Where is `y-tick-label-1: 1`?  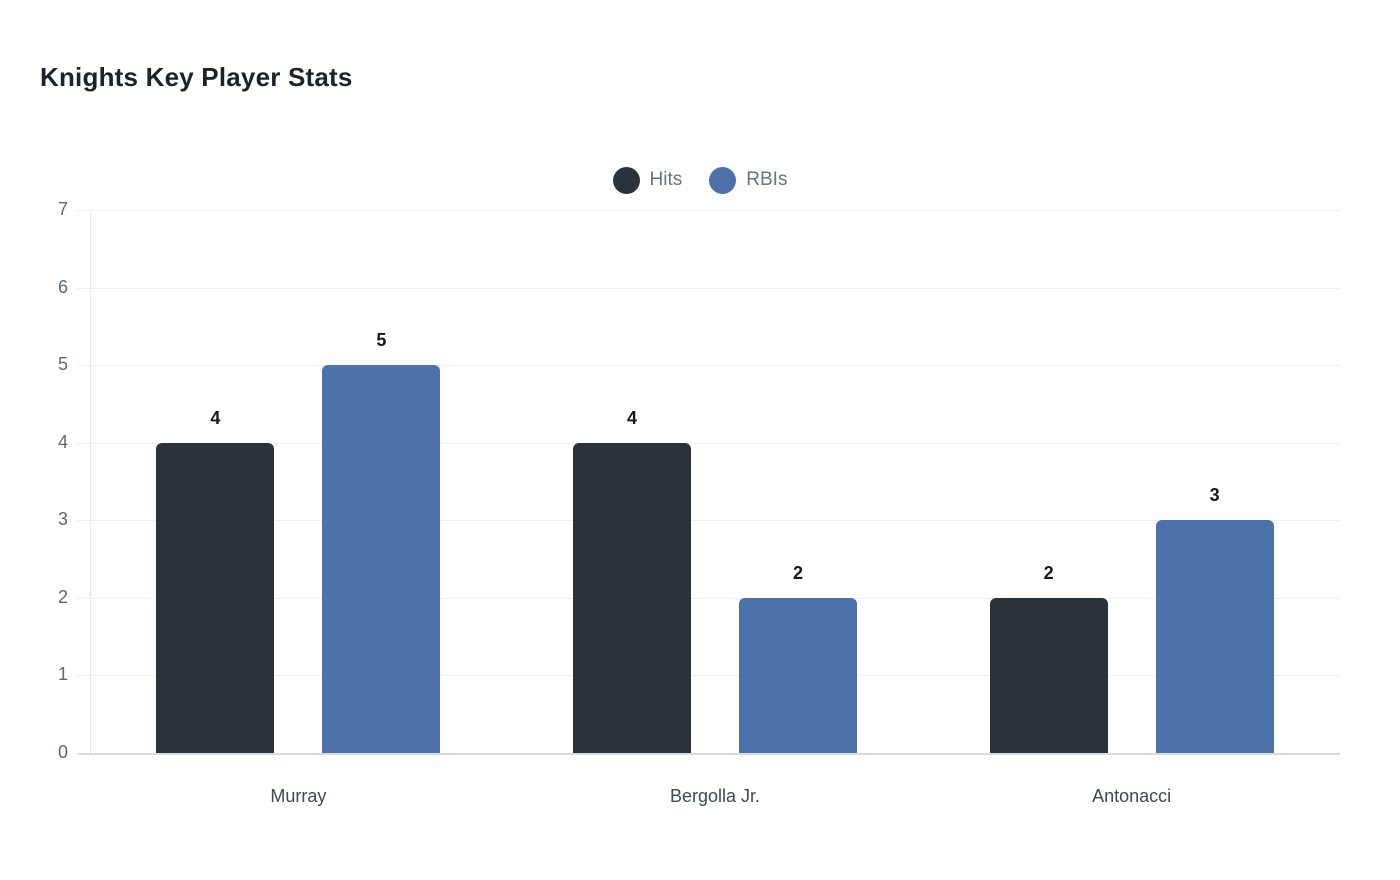
y-tick-label-1: 1 is located at coordinates (62, 674).